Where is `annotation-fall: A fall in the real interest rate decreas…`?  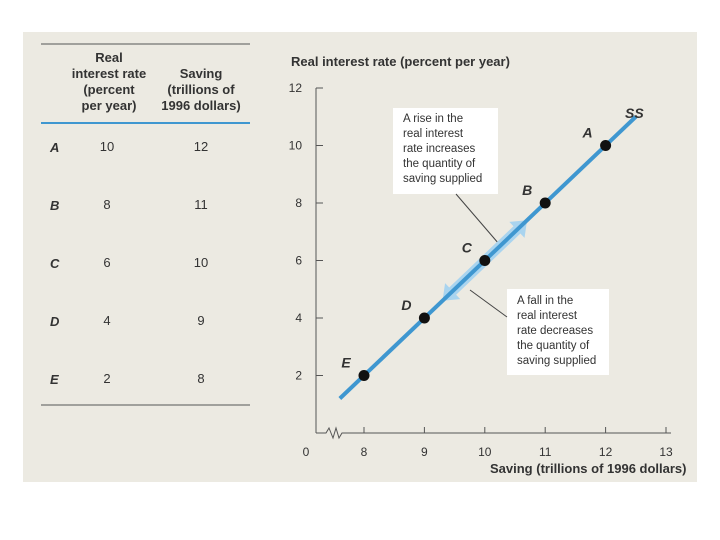
annotation-fall: A fall in the real interest rate decreas… is located at coordinates (539, 332).